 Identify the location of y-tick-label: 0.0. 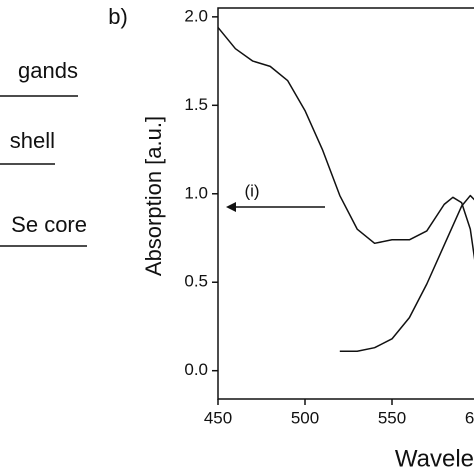
(196, 369).